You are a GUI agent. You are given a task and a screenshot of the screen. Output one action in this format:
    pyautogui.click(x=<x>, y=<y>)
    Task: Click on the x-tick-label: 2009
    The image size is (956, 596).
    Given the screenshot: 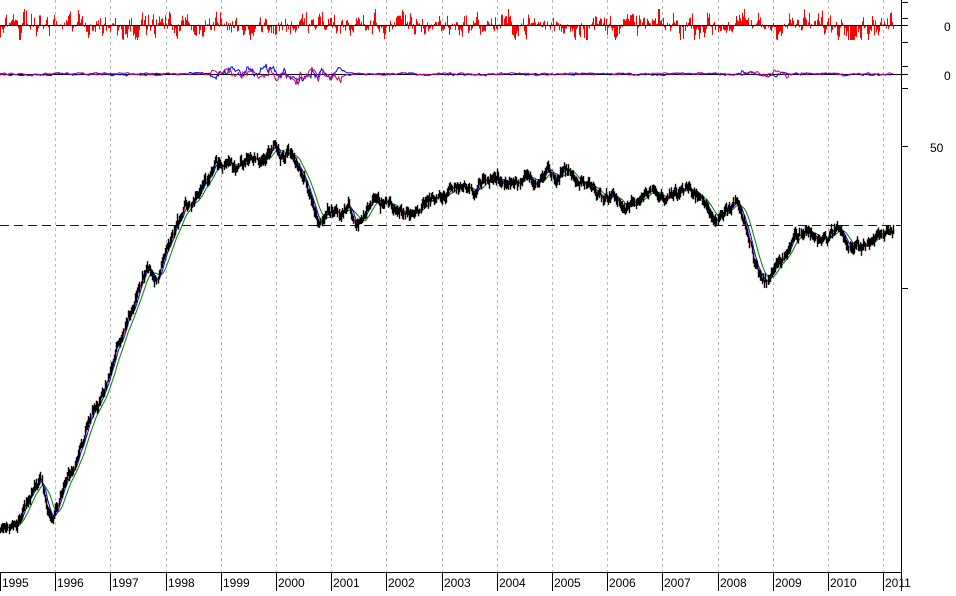 What is the action you would take?
    pyautogui.click(x=788, y=583)
    